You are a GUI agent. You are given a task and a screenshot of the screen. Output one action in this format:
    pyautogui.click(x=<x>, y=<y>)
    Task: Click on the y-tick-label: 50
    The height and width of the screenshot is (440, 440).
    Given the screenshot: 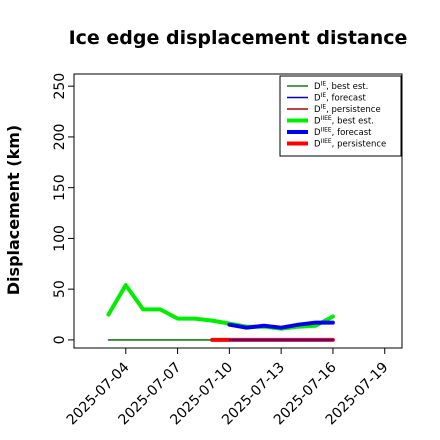 What is the action you would take?
    pyautogui.click(x=60, y=289)
    